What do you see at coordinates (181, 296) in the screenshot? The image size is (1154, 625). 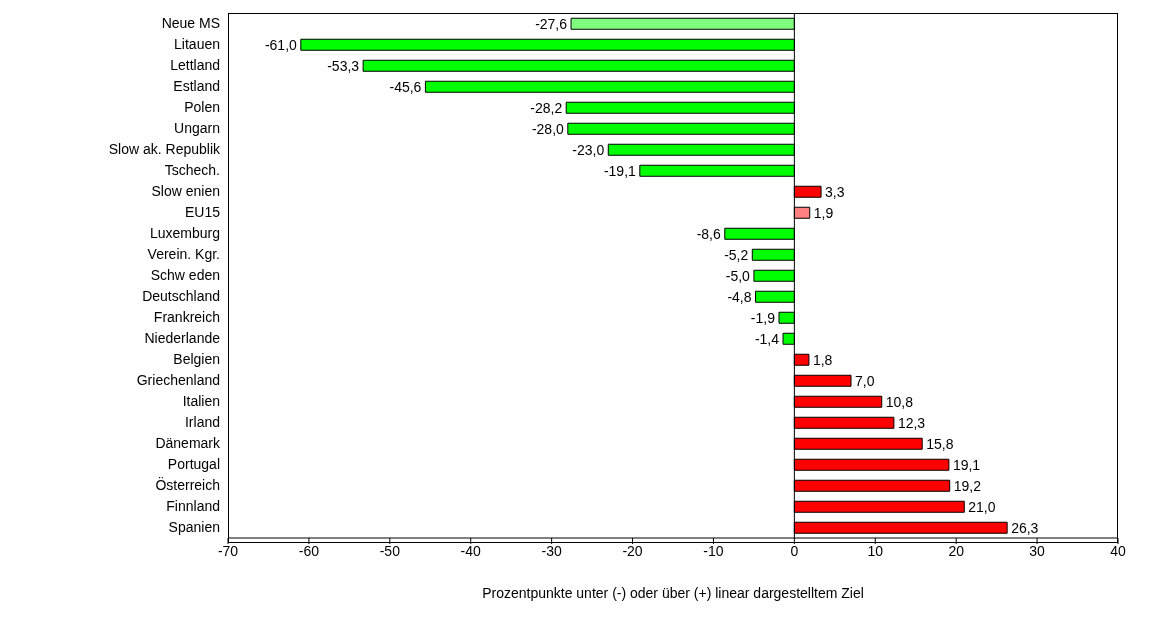 I see `y-tick-label: Deutschland` at bounding box center [181, 296].